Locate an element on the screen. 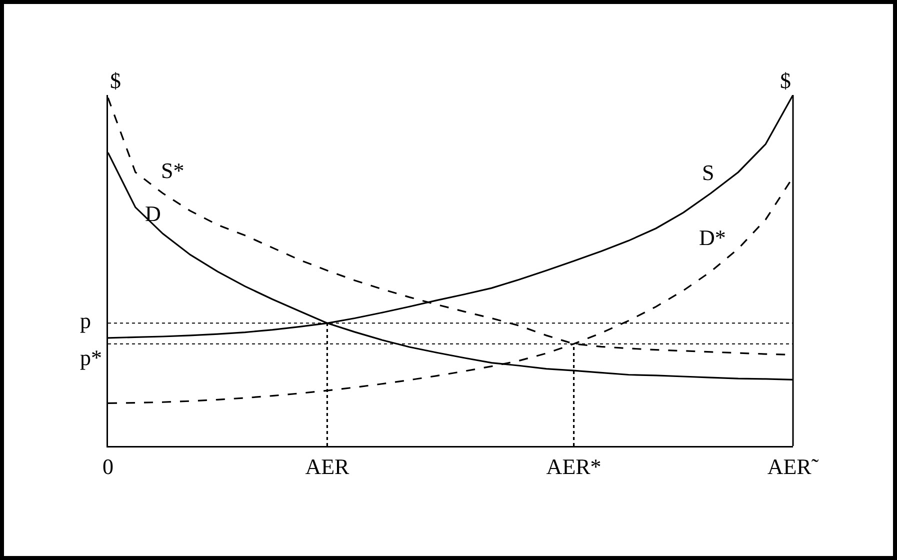 The image size is (897, 560). x-tick-label: AER* is located at coordinates (574, 466).